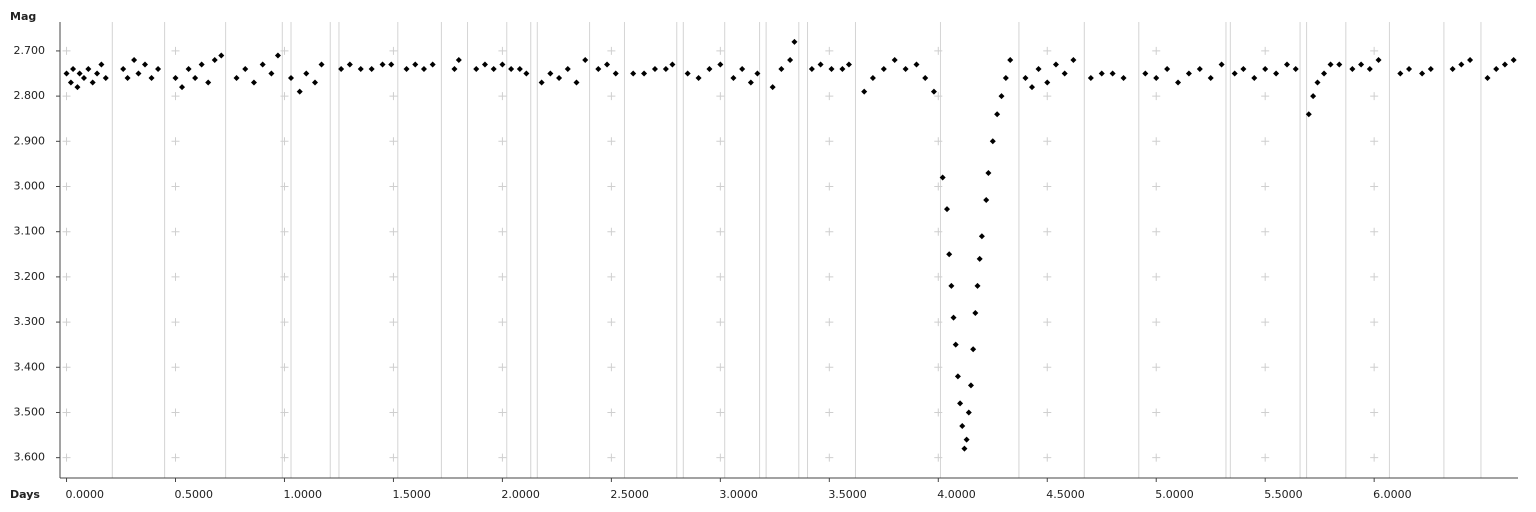  Describe the element at coordinates (520, 494) in the screenshot. I see `x-tick-label: 2.0000` at that location.